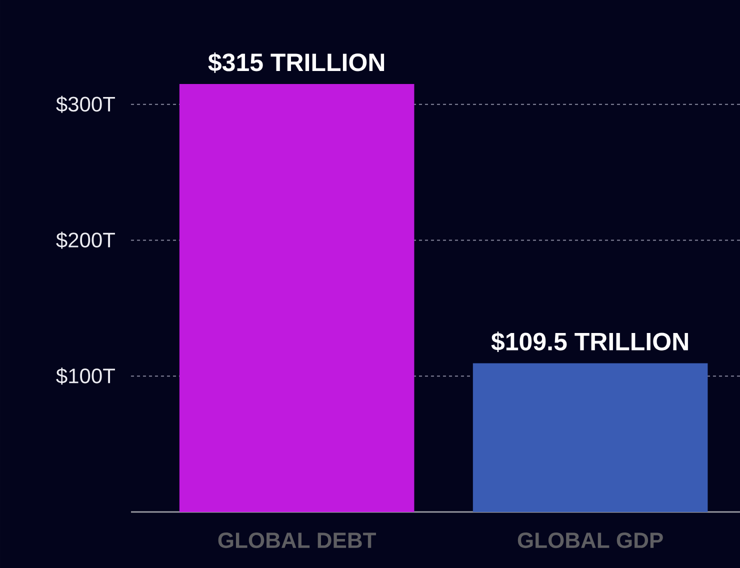 Image resolution: width=740 pixels, height=568 pixels. I want to click on data-label: $109.5 TRILLION, so click(589, 342).